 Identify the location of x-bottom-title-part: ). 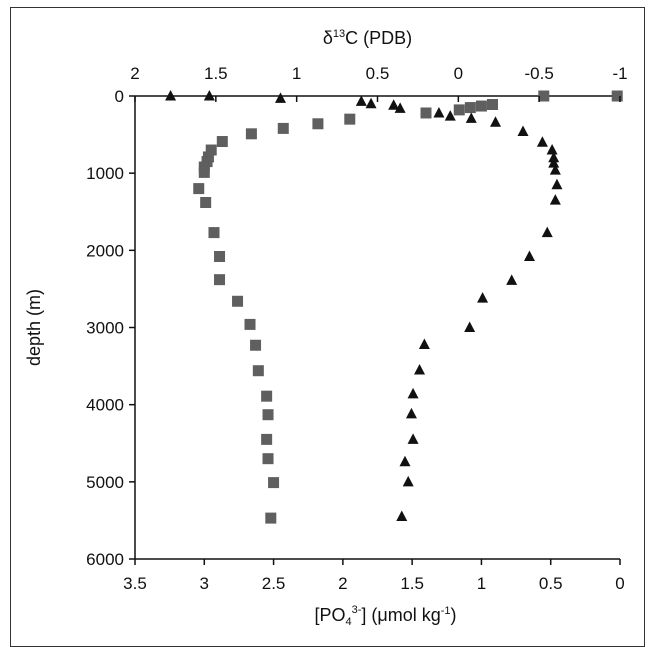
(454, 615).